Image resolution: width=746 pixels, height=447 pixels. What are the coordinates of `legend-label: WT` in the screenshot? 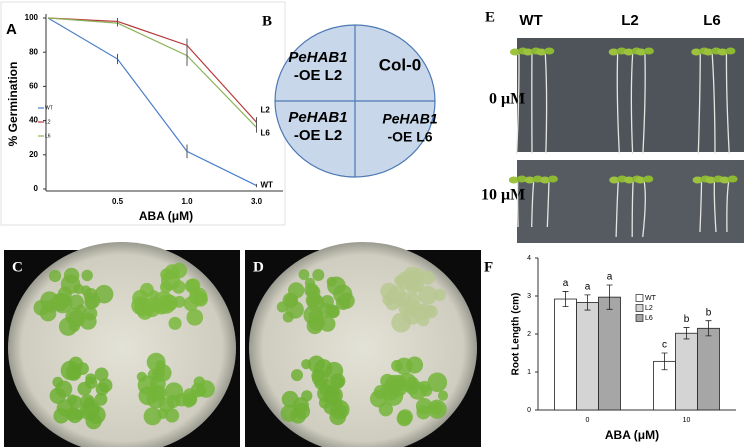 It's located at (651, 298).